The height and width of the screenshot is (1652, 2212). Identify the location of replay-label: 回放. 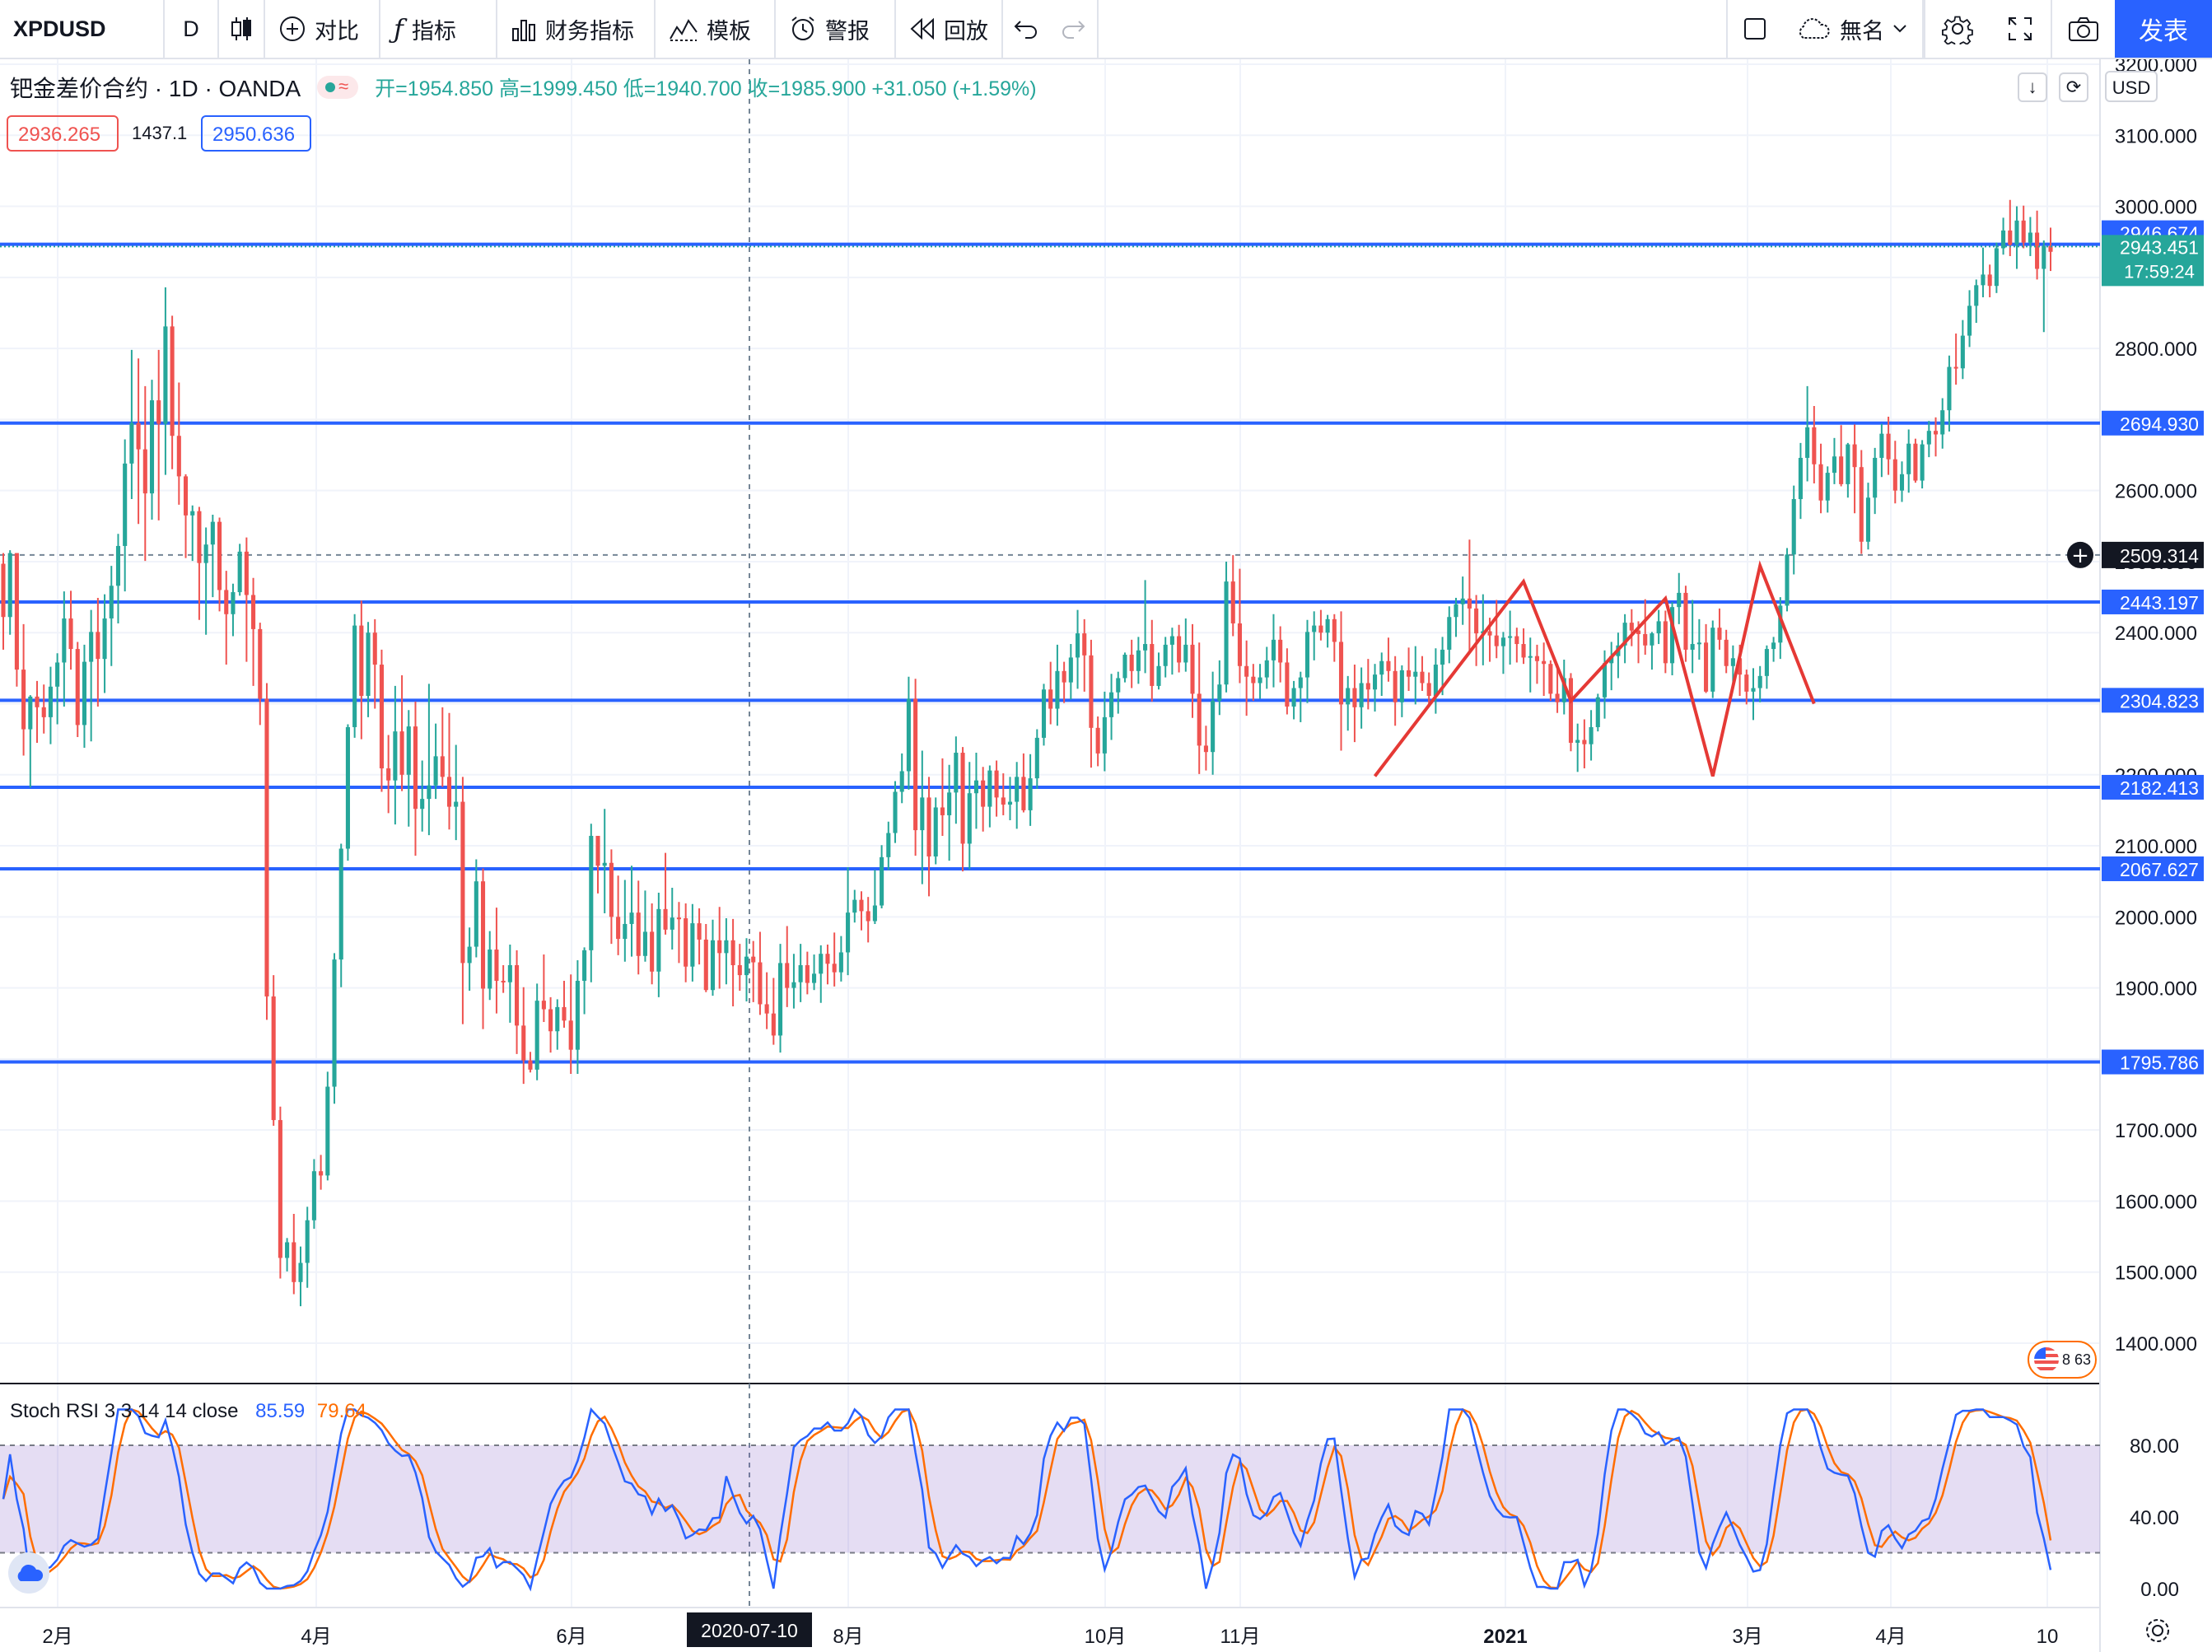
(966, 31).